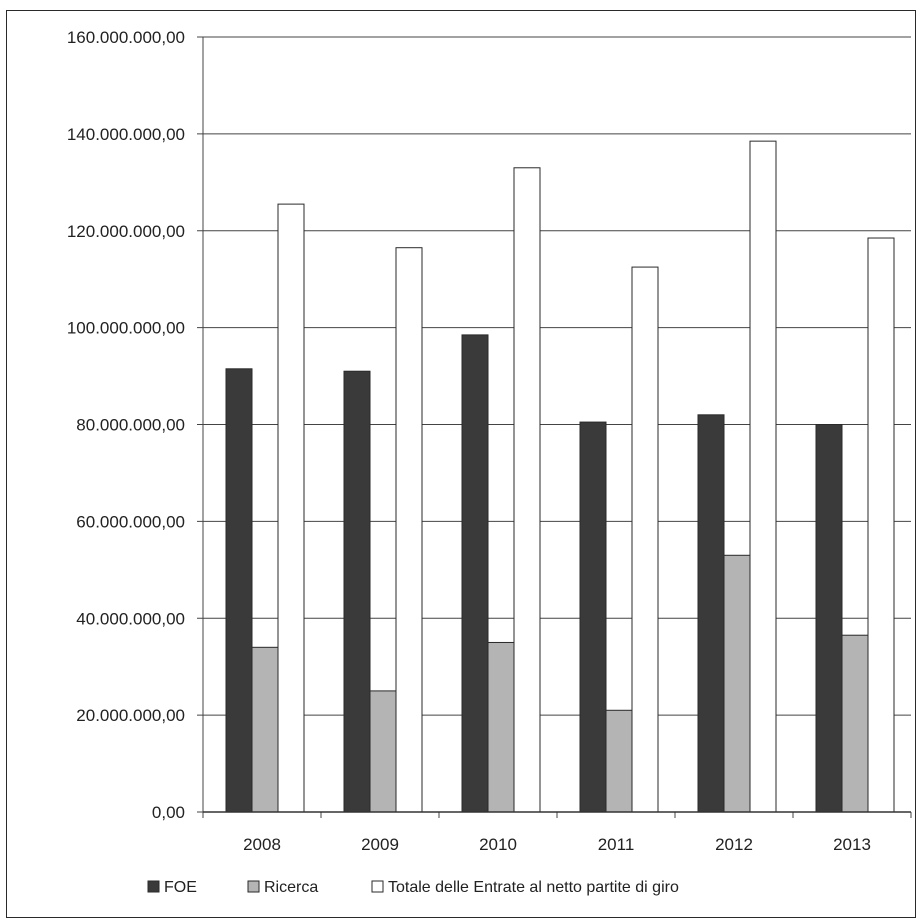 The width and height of the screenshot is (924, 924). Describe the element at coordinates (126, 37) in the screenshot. I see `y-tick-label: 160.000.000,00` at that location.